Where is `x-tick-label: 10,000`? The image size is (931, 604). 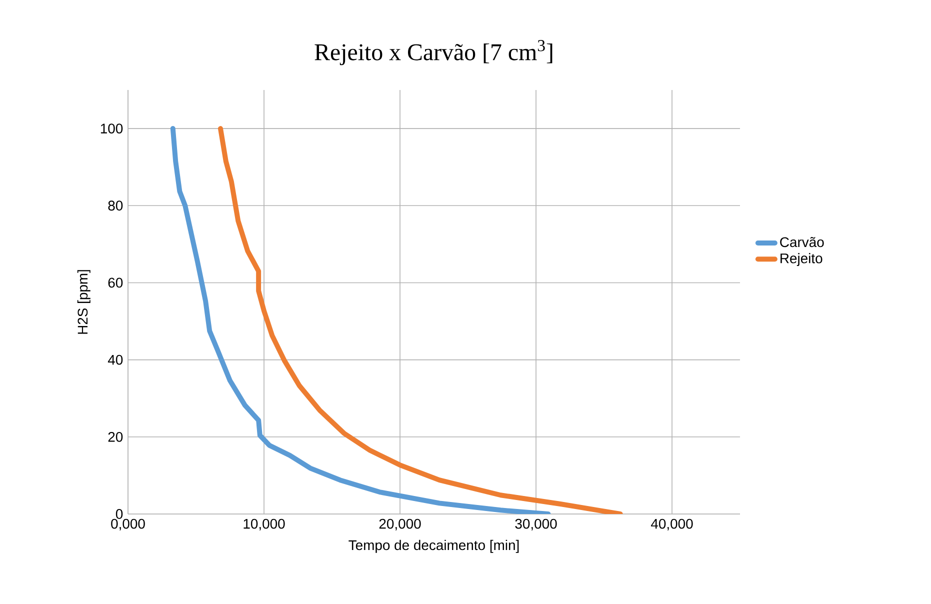 x-tick-label: 10,000 is located at coordinates (264, 524).